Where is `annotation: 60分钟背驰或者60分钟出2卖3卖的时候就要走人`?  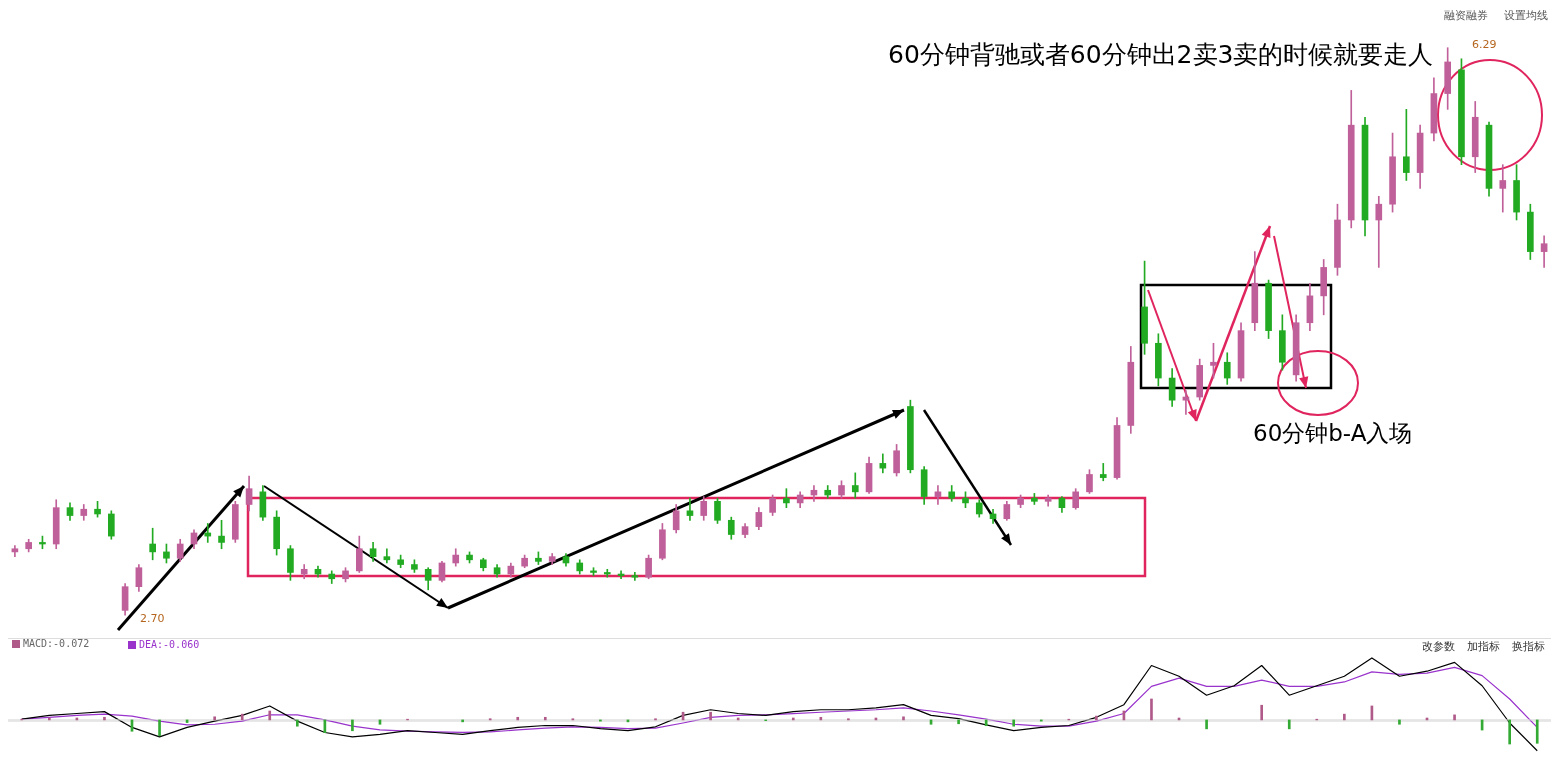
annotation: 60分钟背驰或者60分钟出2卖3卖的时候就要走人 is located at coordinates (1161, 55).